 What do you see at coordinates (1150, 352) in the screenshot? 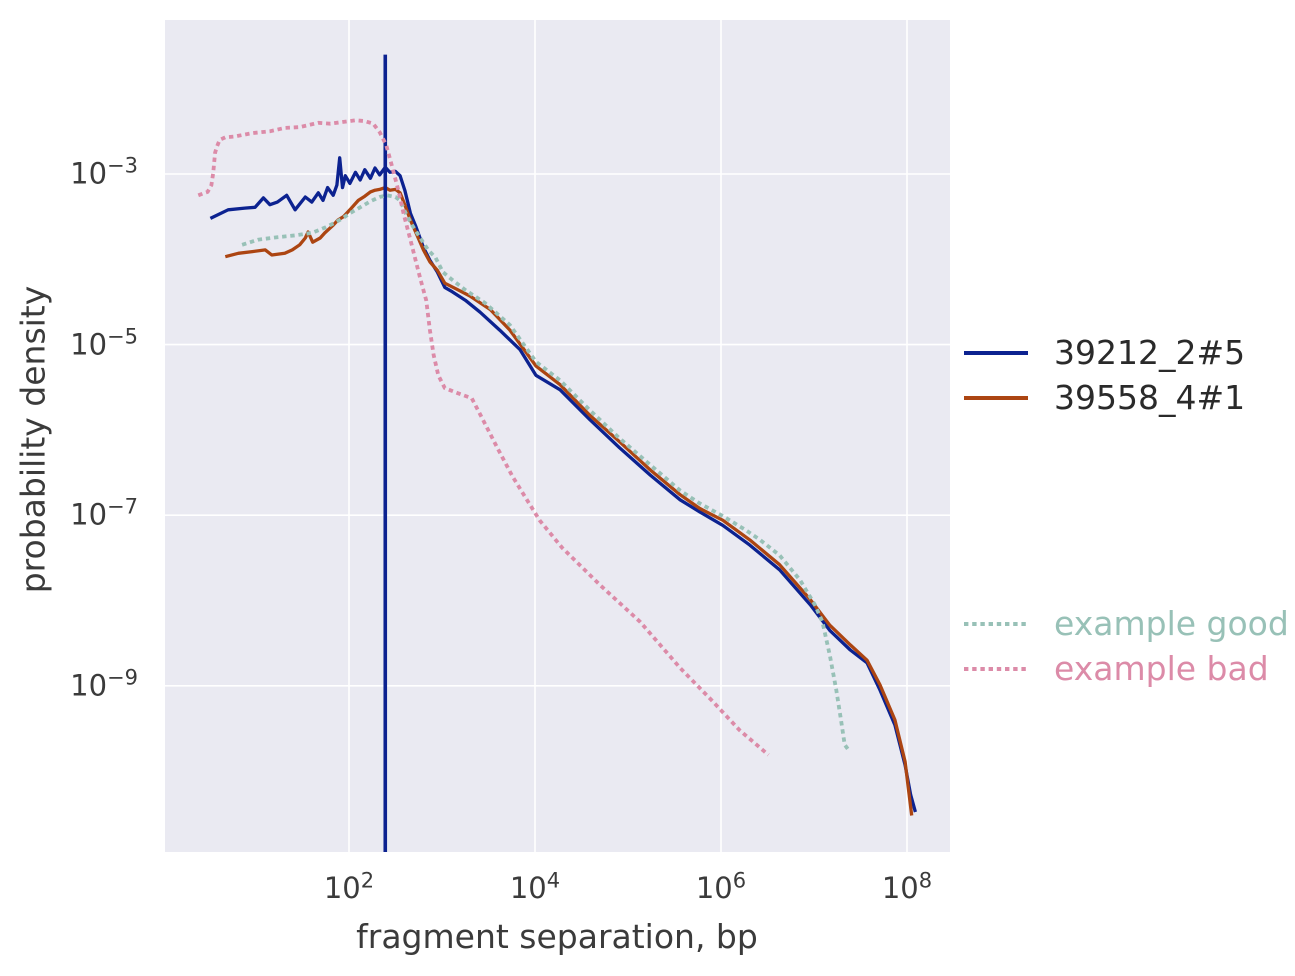
I see `legend-entry-label: 39212_2#5` at bounding box center [1150, 352].